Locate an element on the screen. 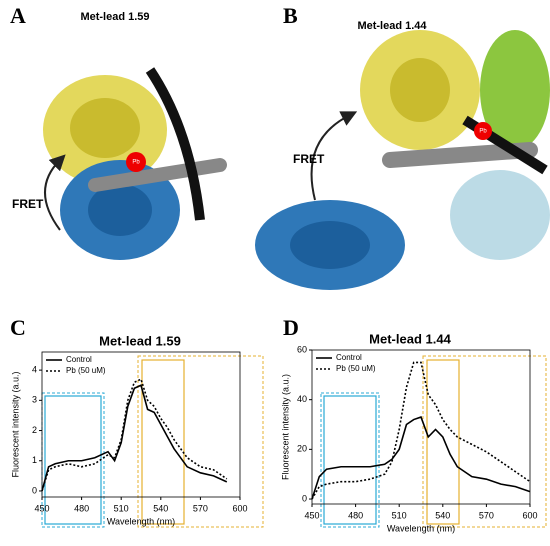  panel-label: C is located at coordinates (18, 327).